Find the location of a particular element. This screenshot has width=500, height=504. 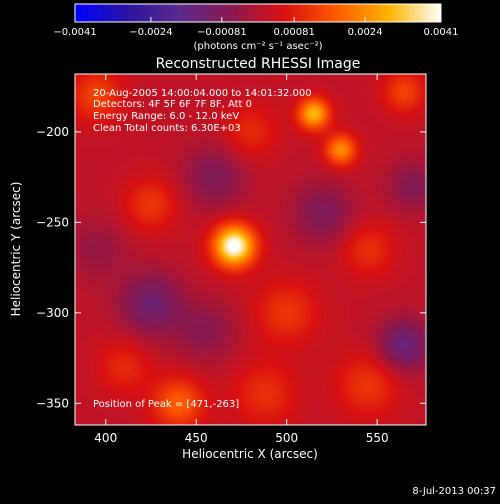

x-tick-label: 500 is located at coordinates (286, 438).